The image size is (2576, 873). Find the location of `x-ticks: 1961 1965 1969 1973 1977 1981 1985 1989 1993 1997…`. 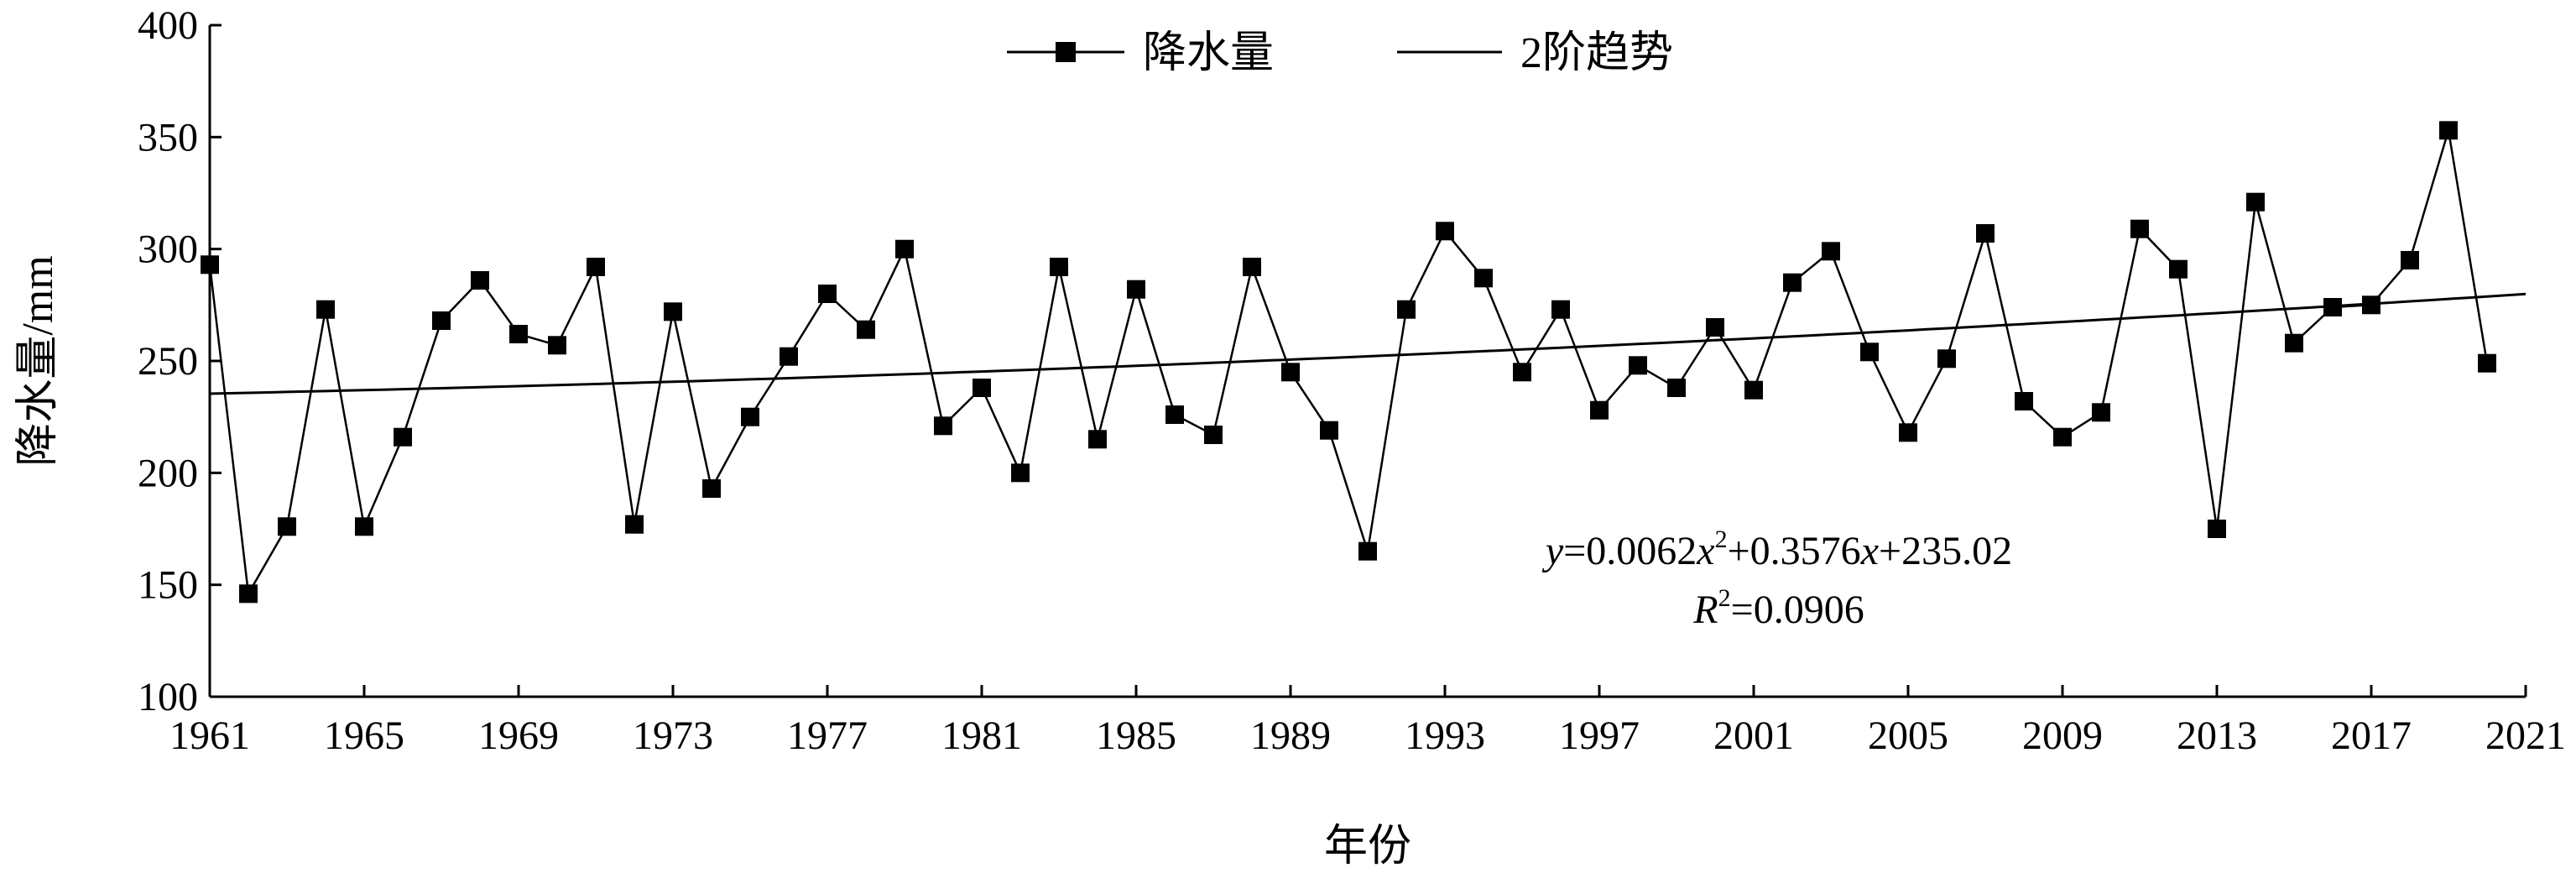

x-ticks: 1961 1965 1969 1973 1977 1981 1985 1989 1993 1997… is located at coordinates (1367, 721).